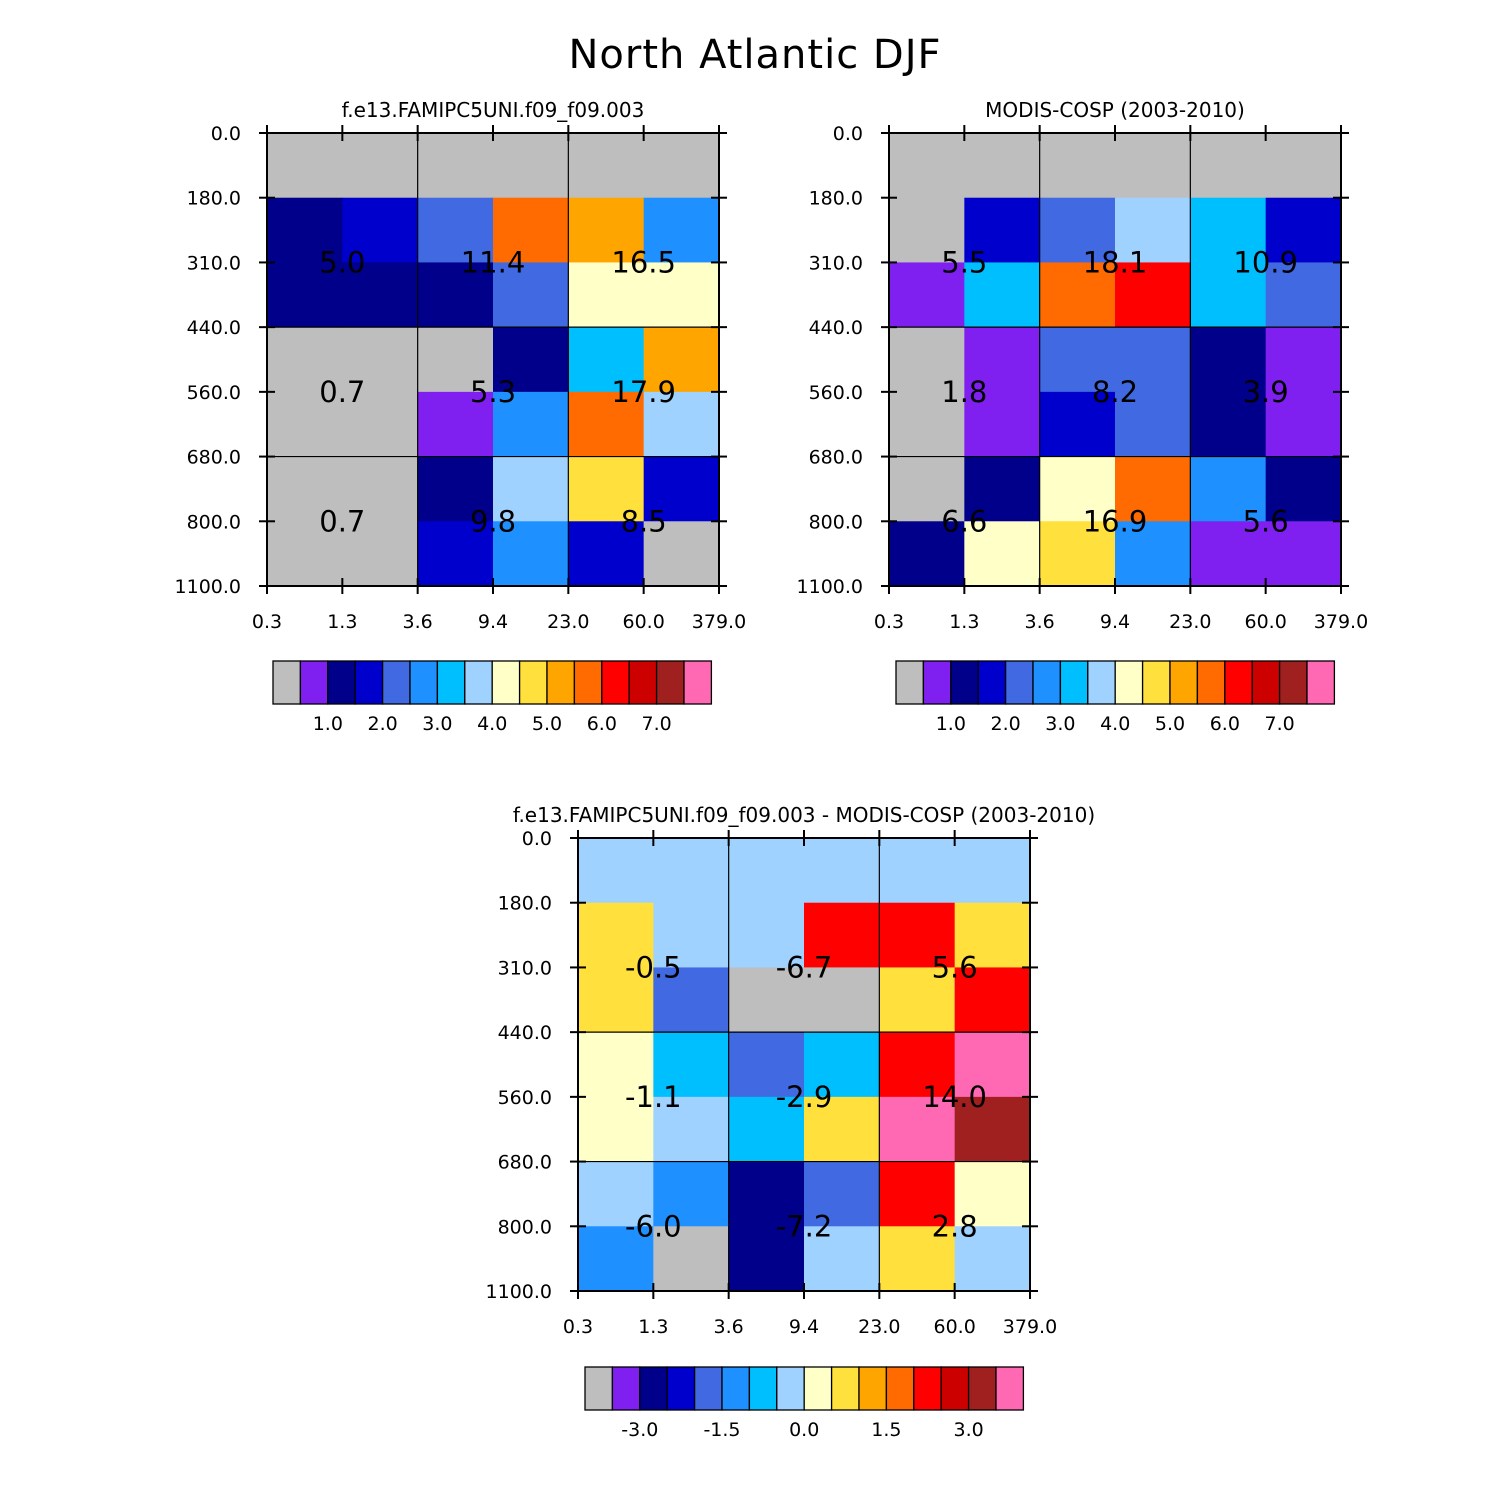  Describe the element at coordinates (879, 1327) in the screenshot. I see `x-tick-label: 23.0` at that location.